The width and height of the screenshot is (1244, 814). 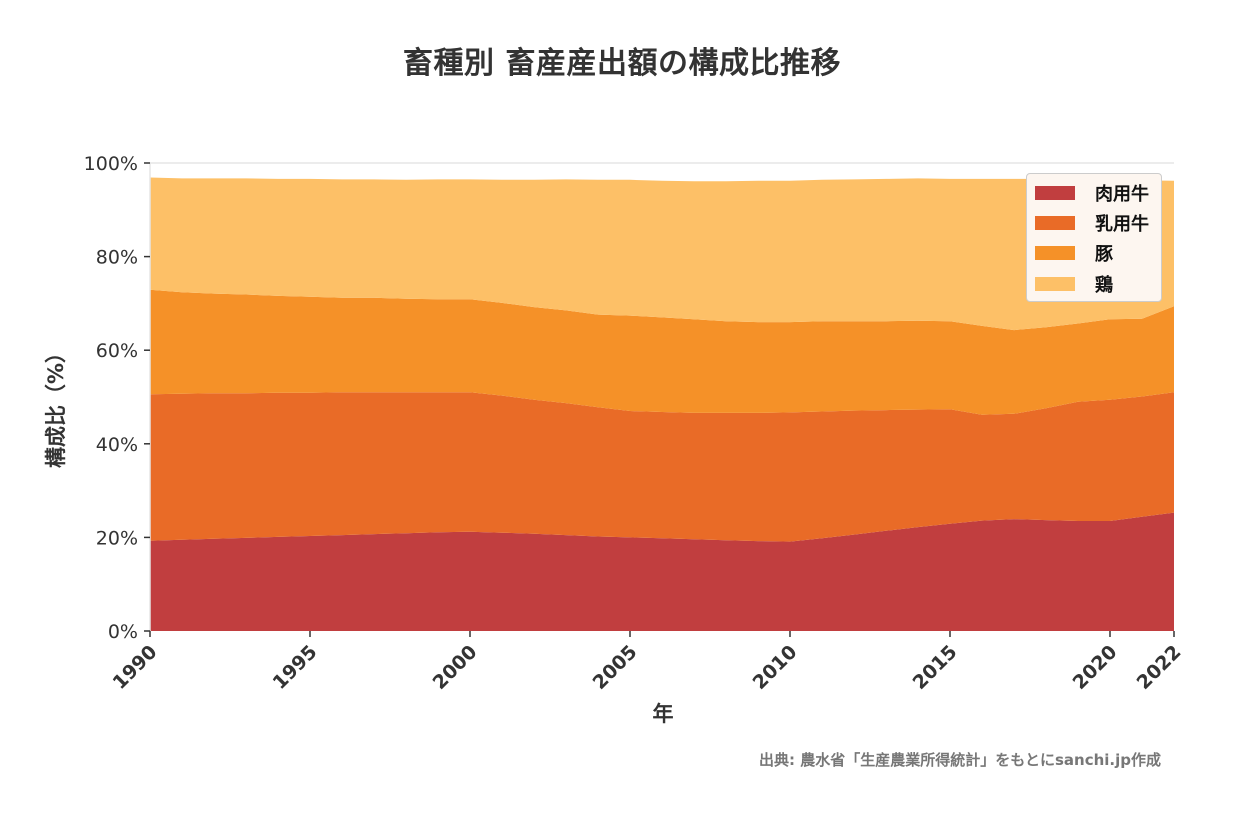 What do you see at coordinates (960, 760) in the screenshot?
I see `source-note: 出典: 農水省「生産農業所得統計」をもとにsanchi.jp作成` at bounding box center [960, 760].